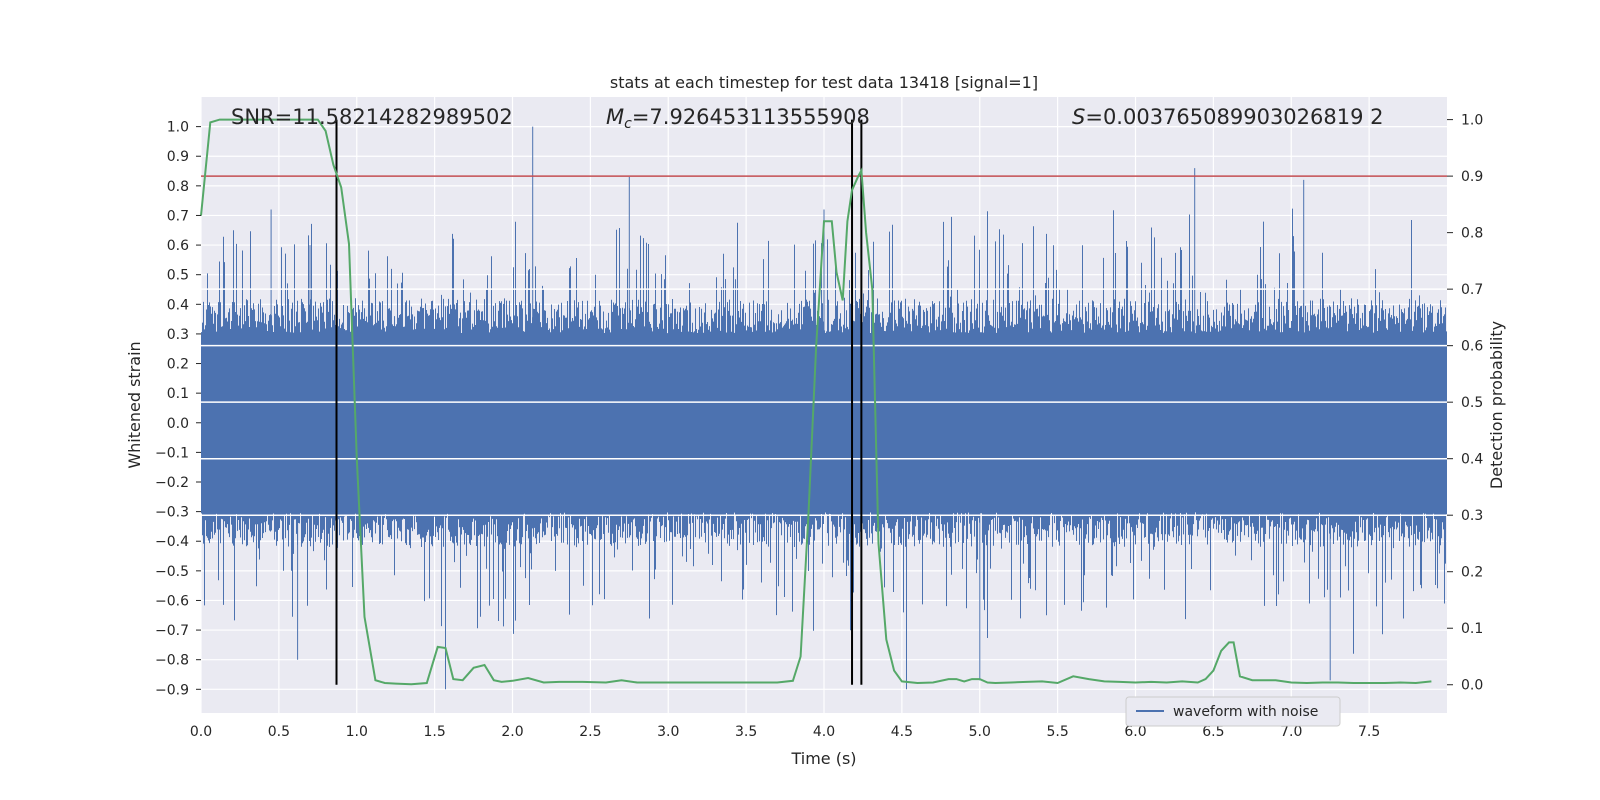 This screenshot has height=800, width=1600. Describe the element at coordinates (668, 732) in the screenshot. I see `x-tick-label: 3.0` at that location.